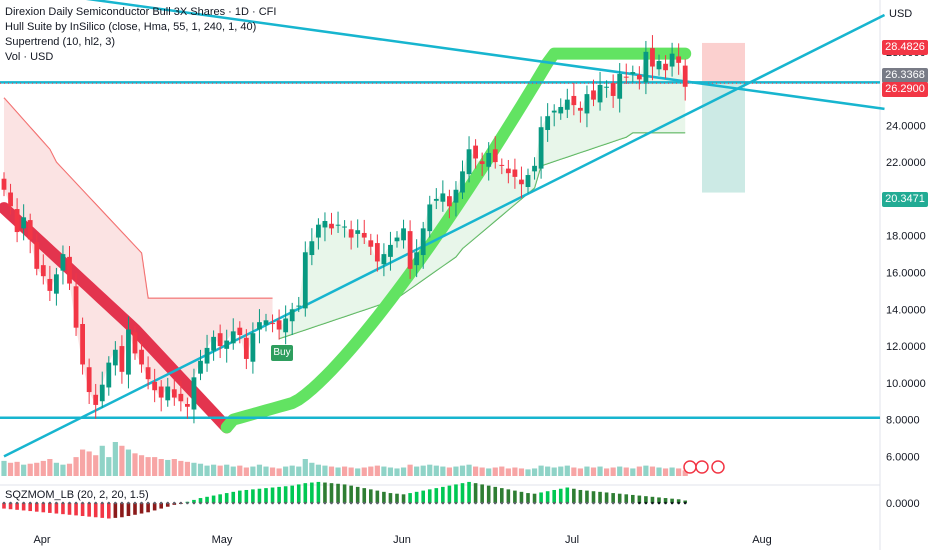 The width and height of the screenshot is (932, 550). Describe the element at coordinates (41, 540) in the screenshot. I see `x-tick-label: Apr` at that location.